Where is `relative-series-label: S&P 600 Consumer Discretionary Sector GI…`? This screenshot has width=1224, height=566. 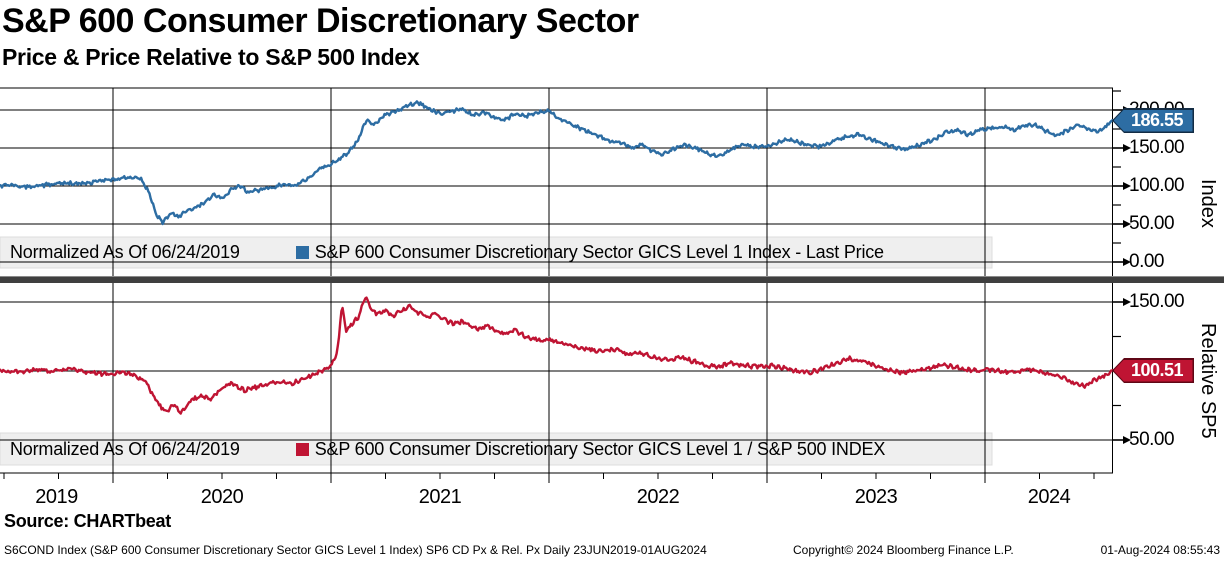 relative-series-label: S&P 600 Consumer Discretionary Sector GI… is located at coordinates (600, 448).